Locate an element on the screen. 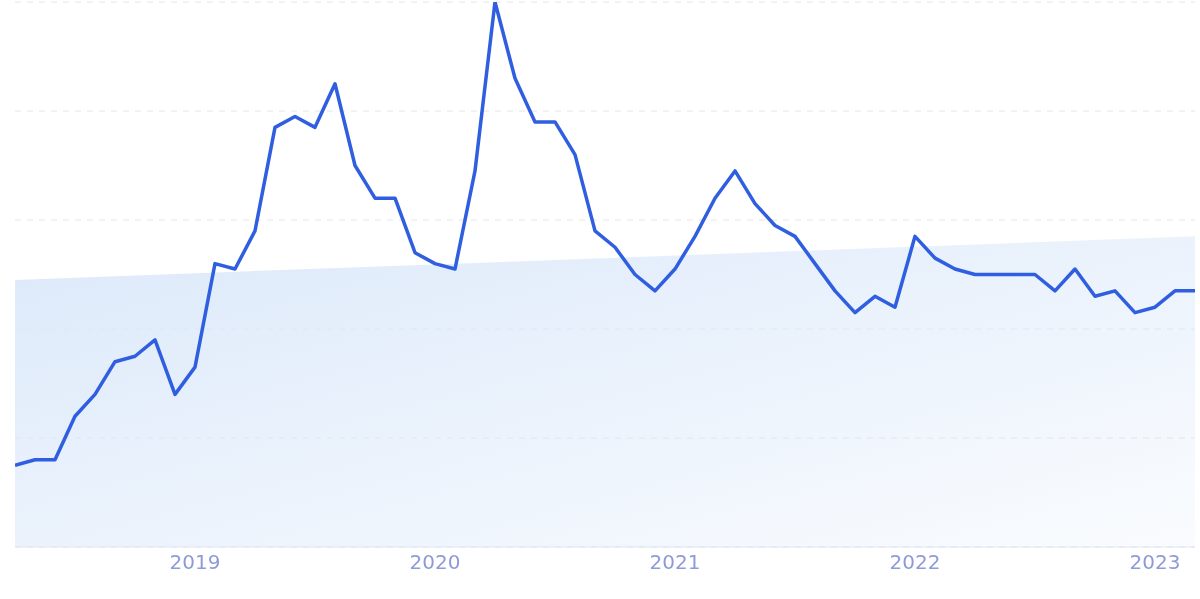  x-tick-label: 2019 is located at coordinates (195, 562).